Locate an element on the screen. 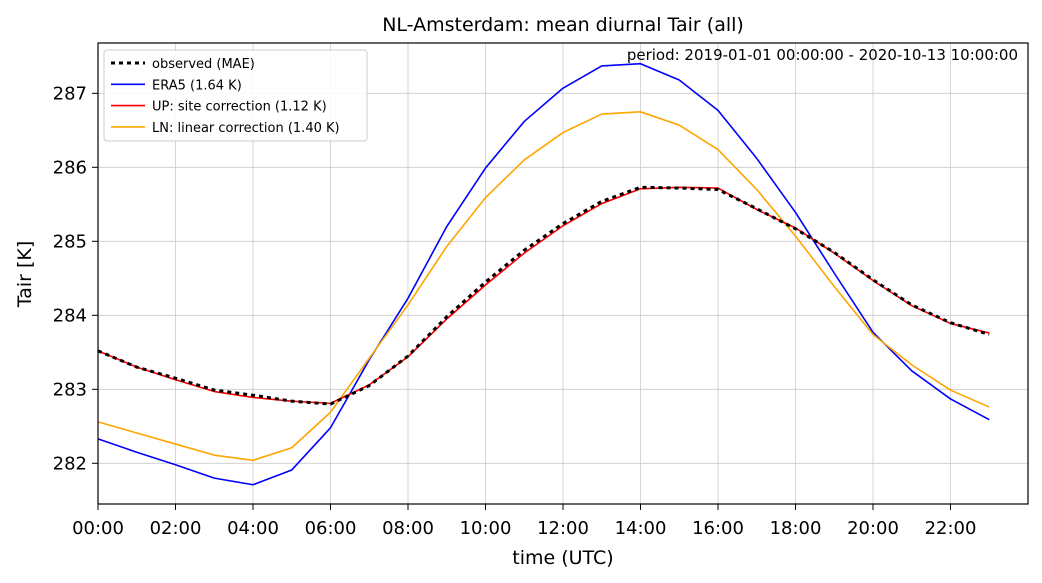 The image size is (1042, 583). x-tick-label: 12:00 is located at coordinates (563, 528).